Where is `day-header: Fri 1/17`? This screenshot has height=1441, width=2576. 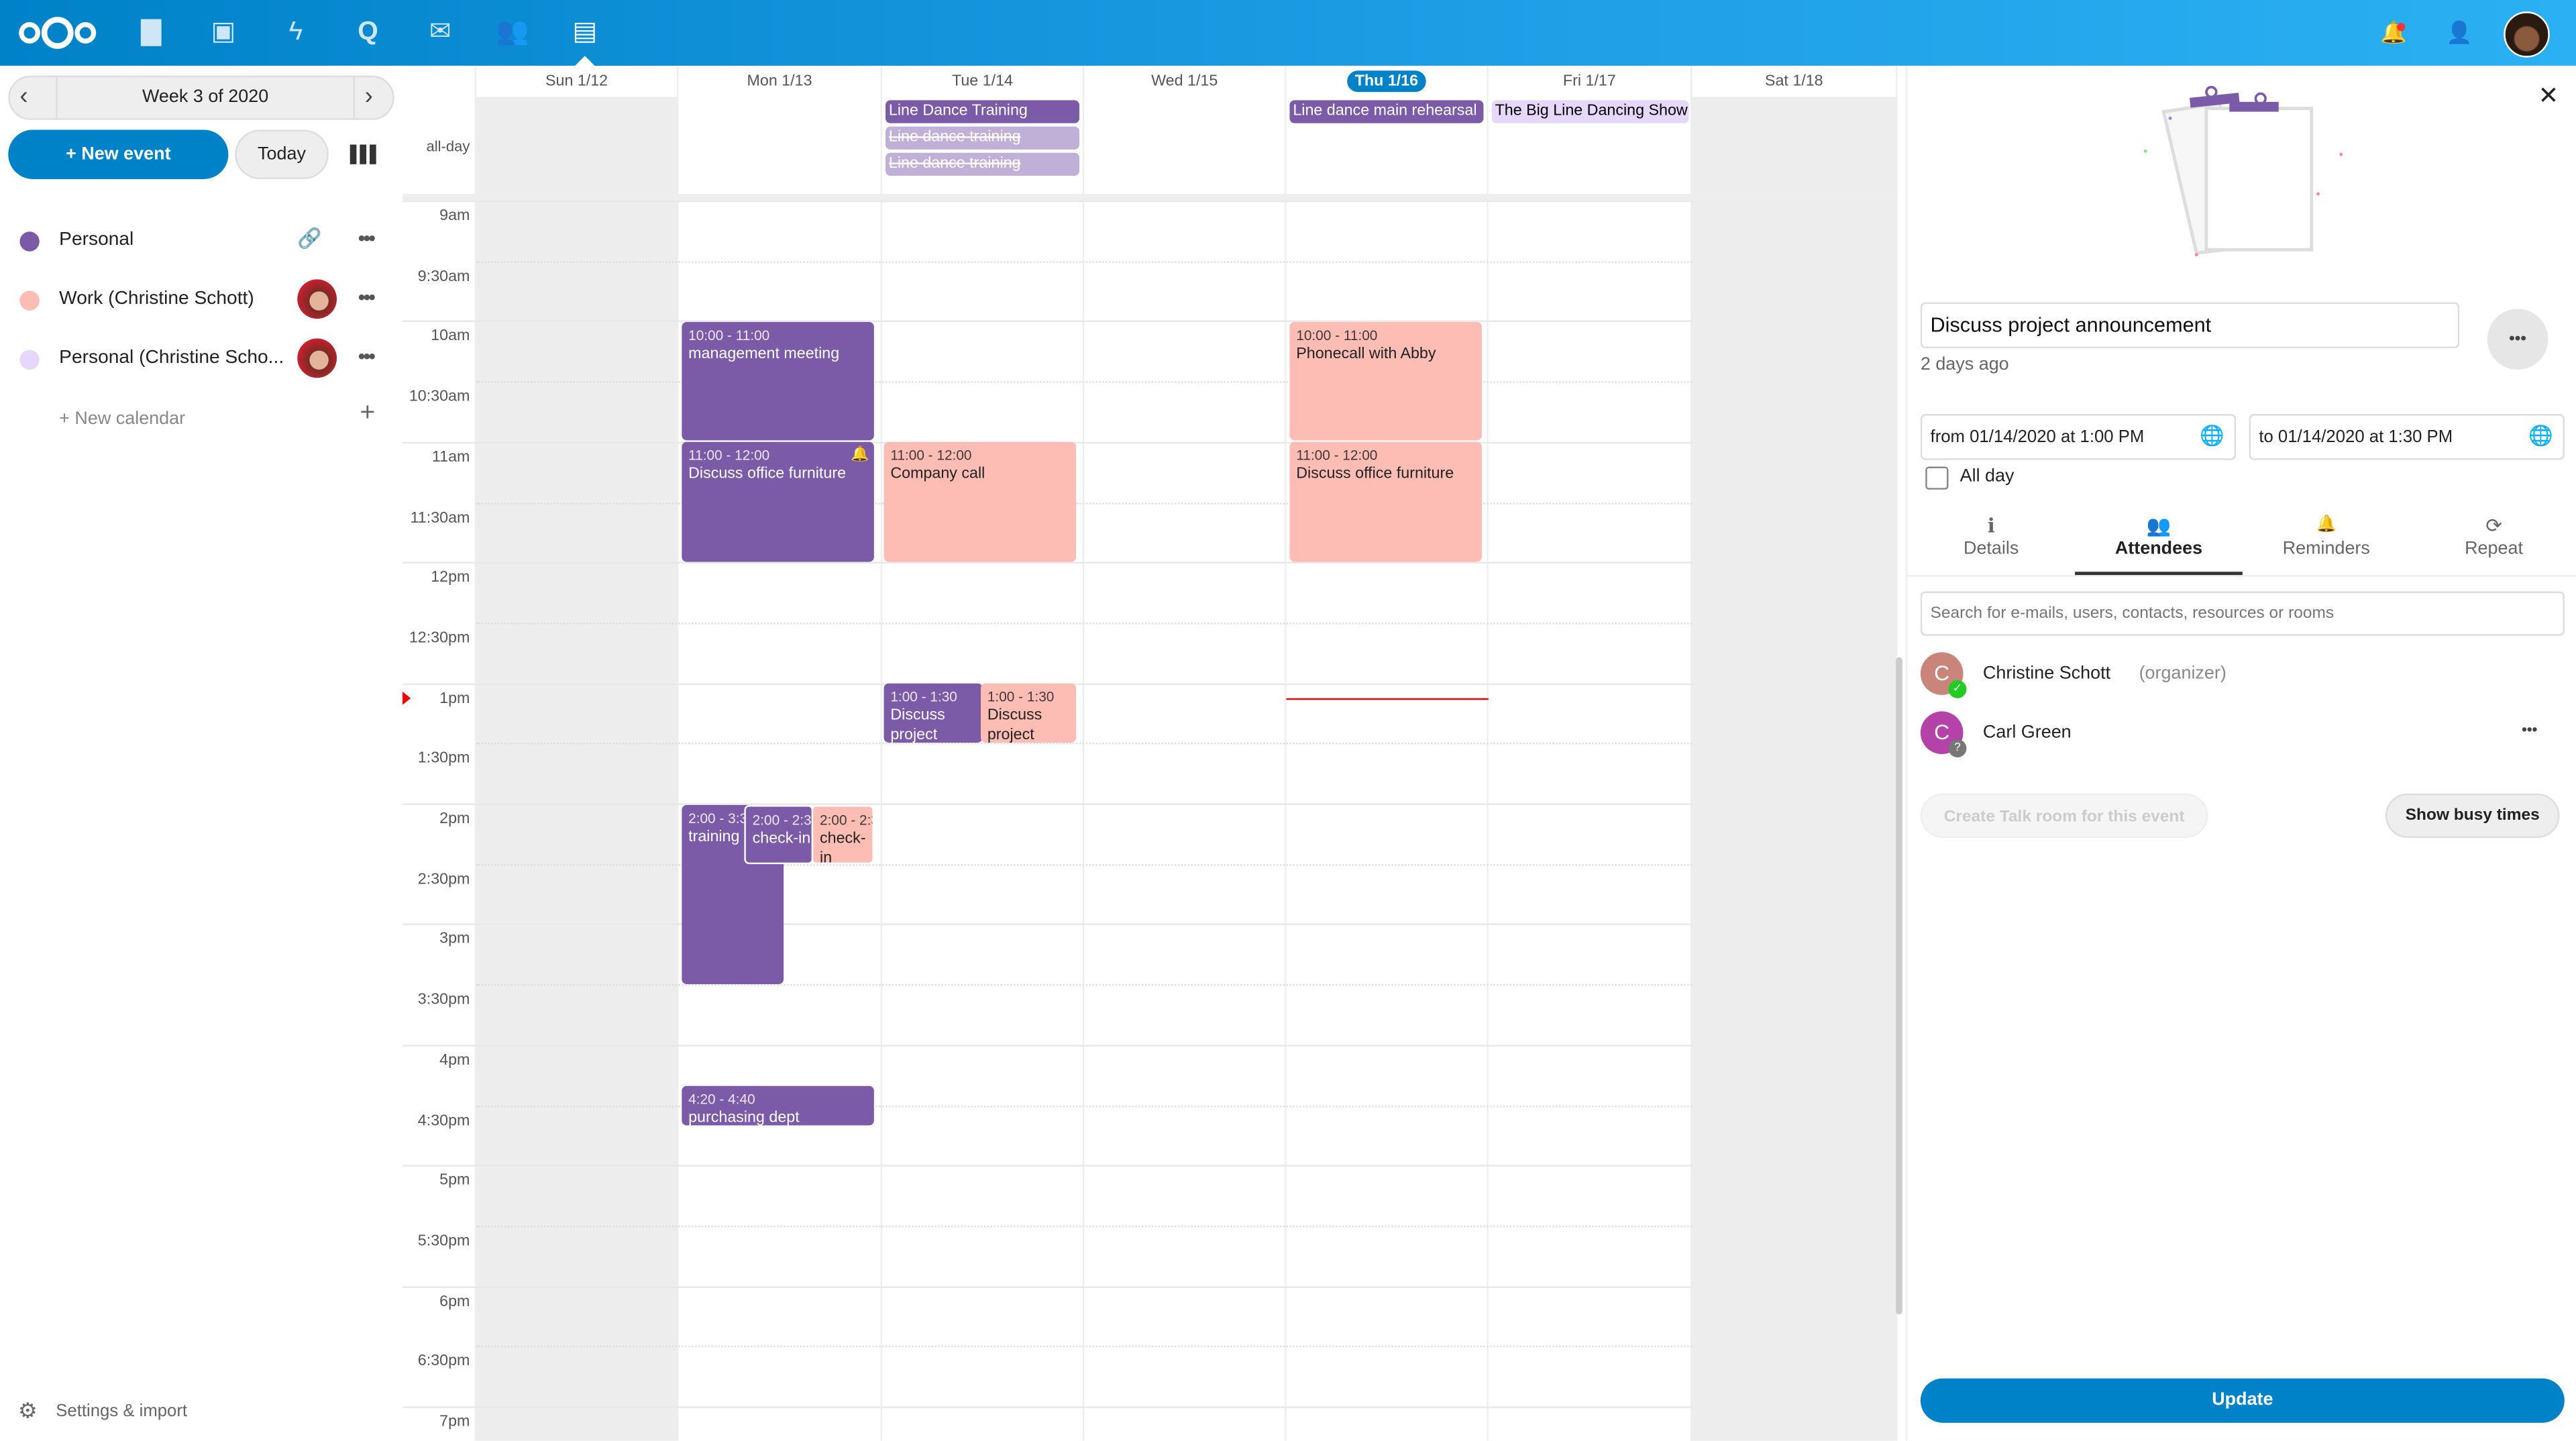
day-header: Fri 1/17 is located at coordinates (1591, 81).